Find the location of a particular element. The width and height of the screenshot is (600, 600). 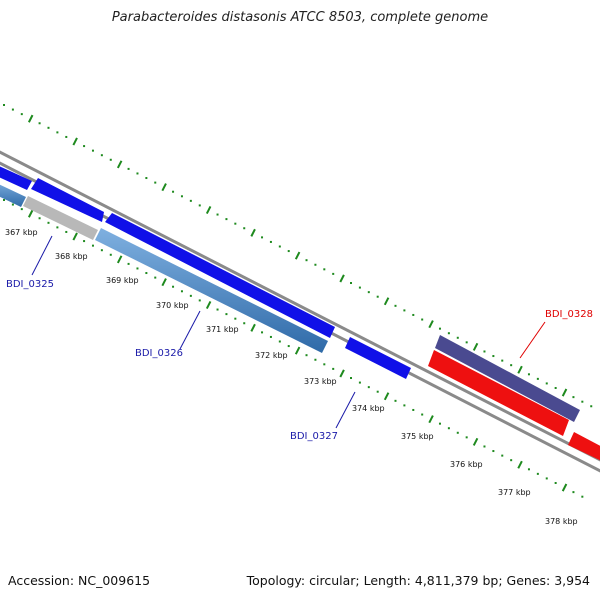

gene-bar-0325-steel is located at coordinates (13, 193).